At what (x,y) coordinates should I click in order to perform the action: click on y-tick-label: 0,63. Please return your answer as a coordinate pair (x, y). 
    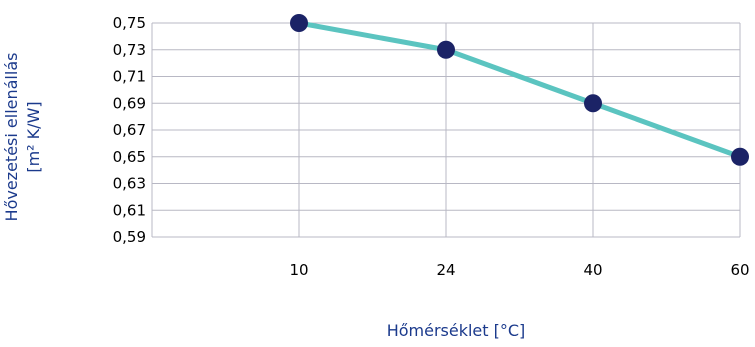
    Looking at the image, I should click on (129, 184).